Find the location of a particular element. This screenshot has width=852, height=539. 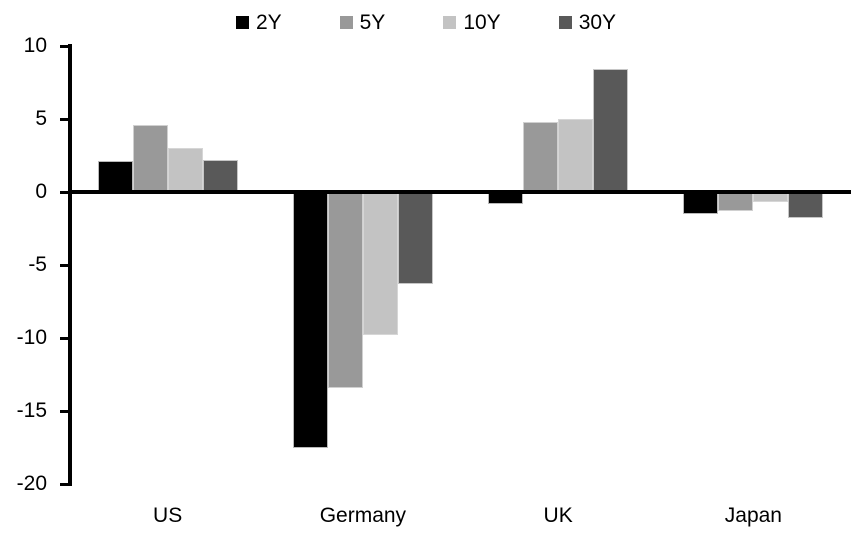

legend-swatch-30y is located at coordinates (565, 22).